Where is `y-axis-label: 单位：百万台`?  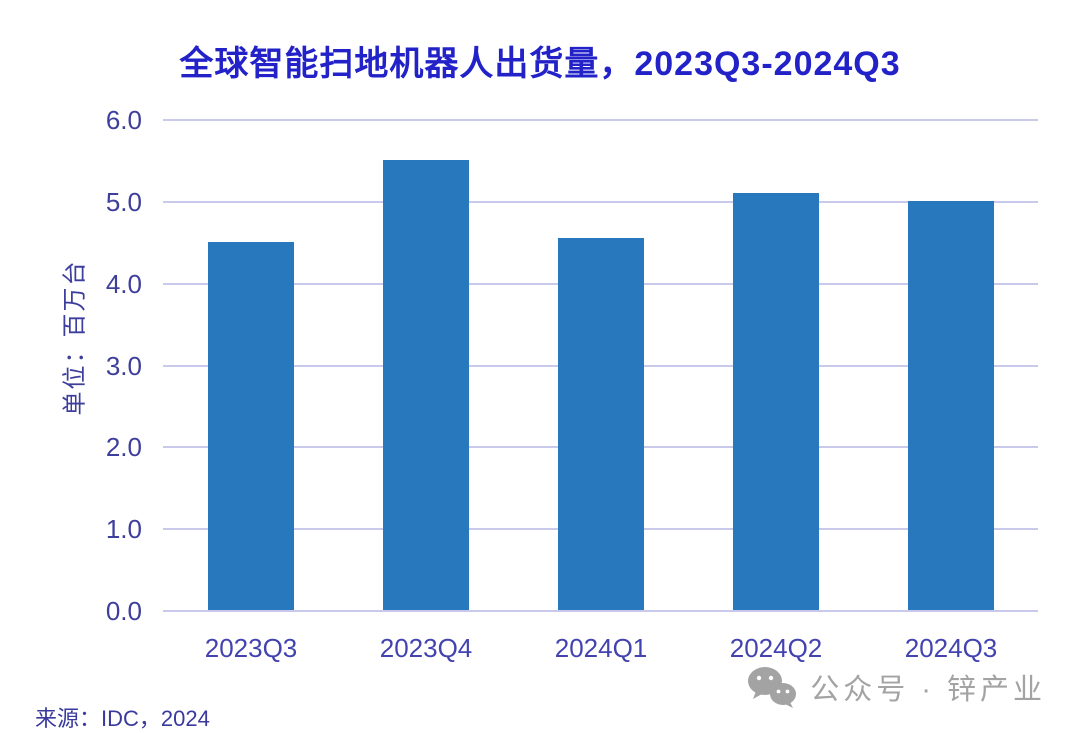 y-axis-label: 单位：百万台 is located at coordinates (75, 337).